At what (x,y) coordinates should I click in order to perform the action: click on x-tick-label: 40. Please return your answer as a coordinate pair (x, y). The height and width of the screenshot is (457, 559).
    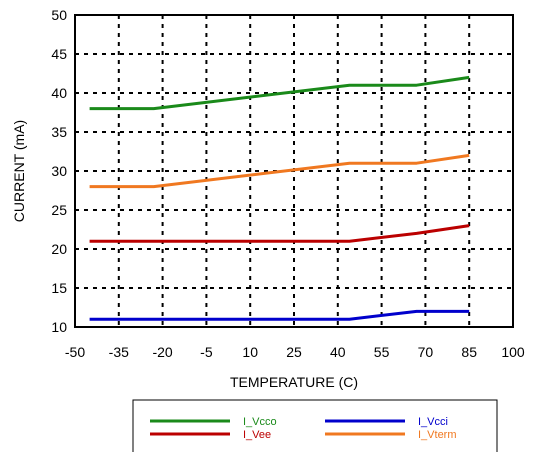
    Looking at the image, I should click on (338, 352).